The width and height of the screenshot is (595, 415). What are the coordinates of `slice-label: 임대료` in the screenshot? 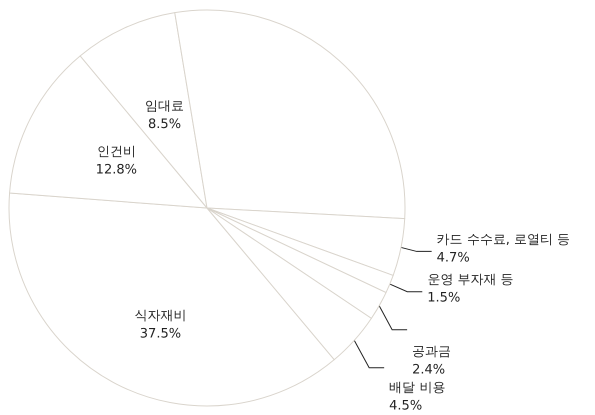 It's located at (164, 106).